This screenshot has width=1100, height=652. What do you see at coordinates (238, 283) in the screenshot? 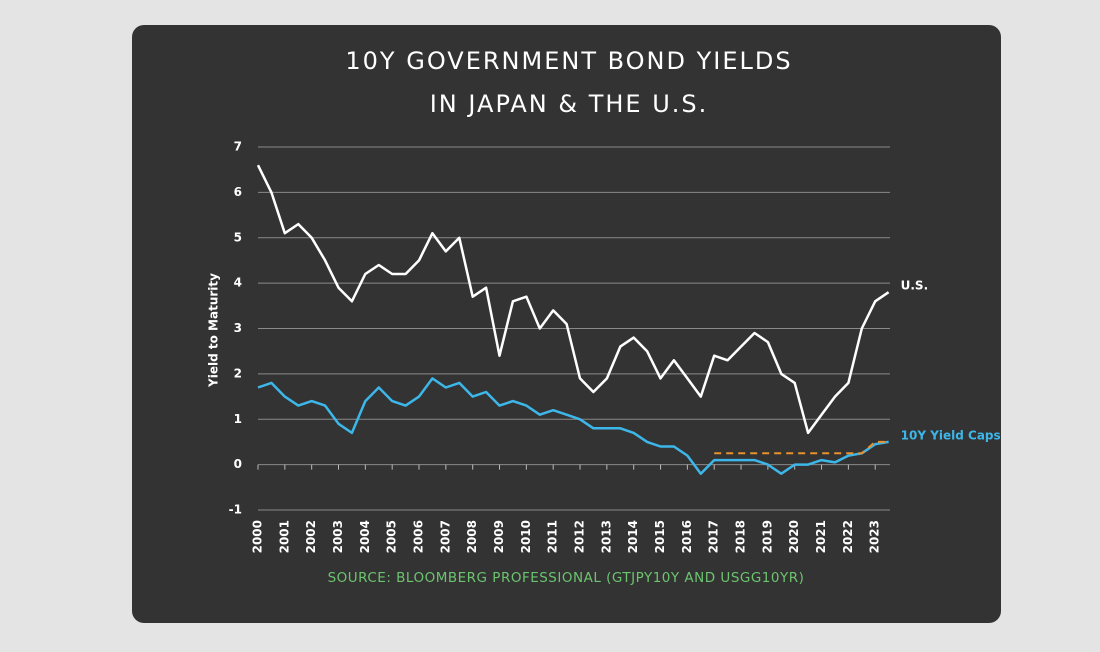
I see `y-tick-label: 4` at bounding box center [238, 283].